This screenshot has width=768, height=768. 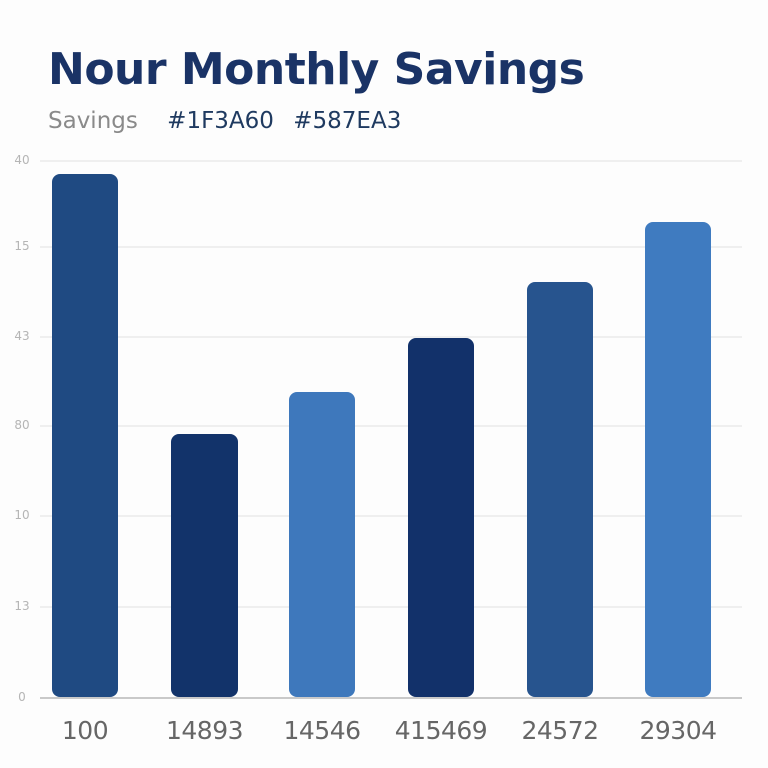 I want to click on y-tick-label: 0, so click(x=22, y=697).